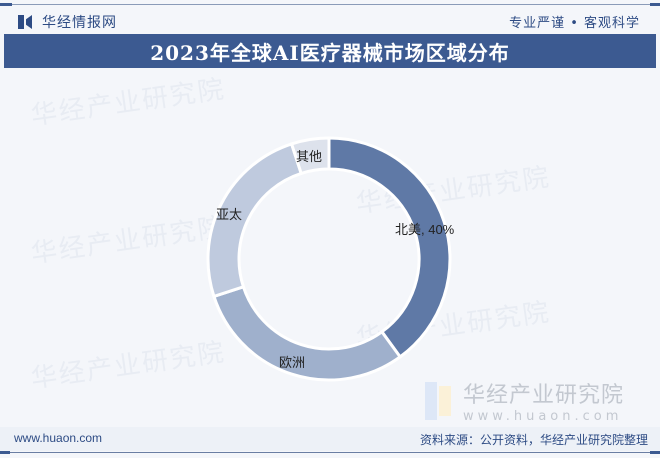 This screenshot has width=660, height=458. Describe the element at coordinates (26, 22) in the screenshot. I see `brand-logo-icon` at that location.